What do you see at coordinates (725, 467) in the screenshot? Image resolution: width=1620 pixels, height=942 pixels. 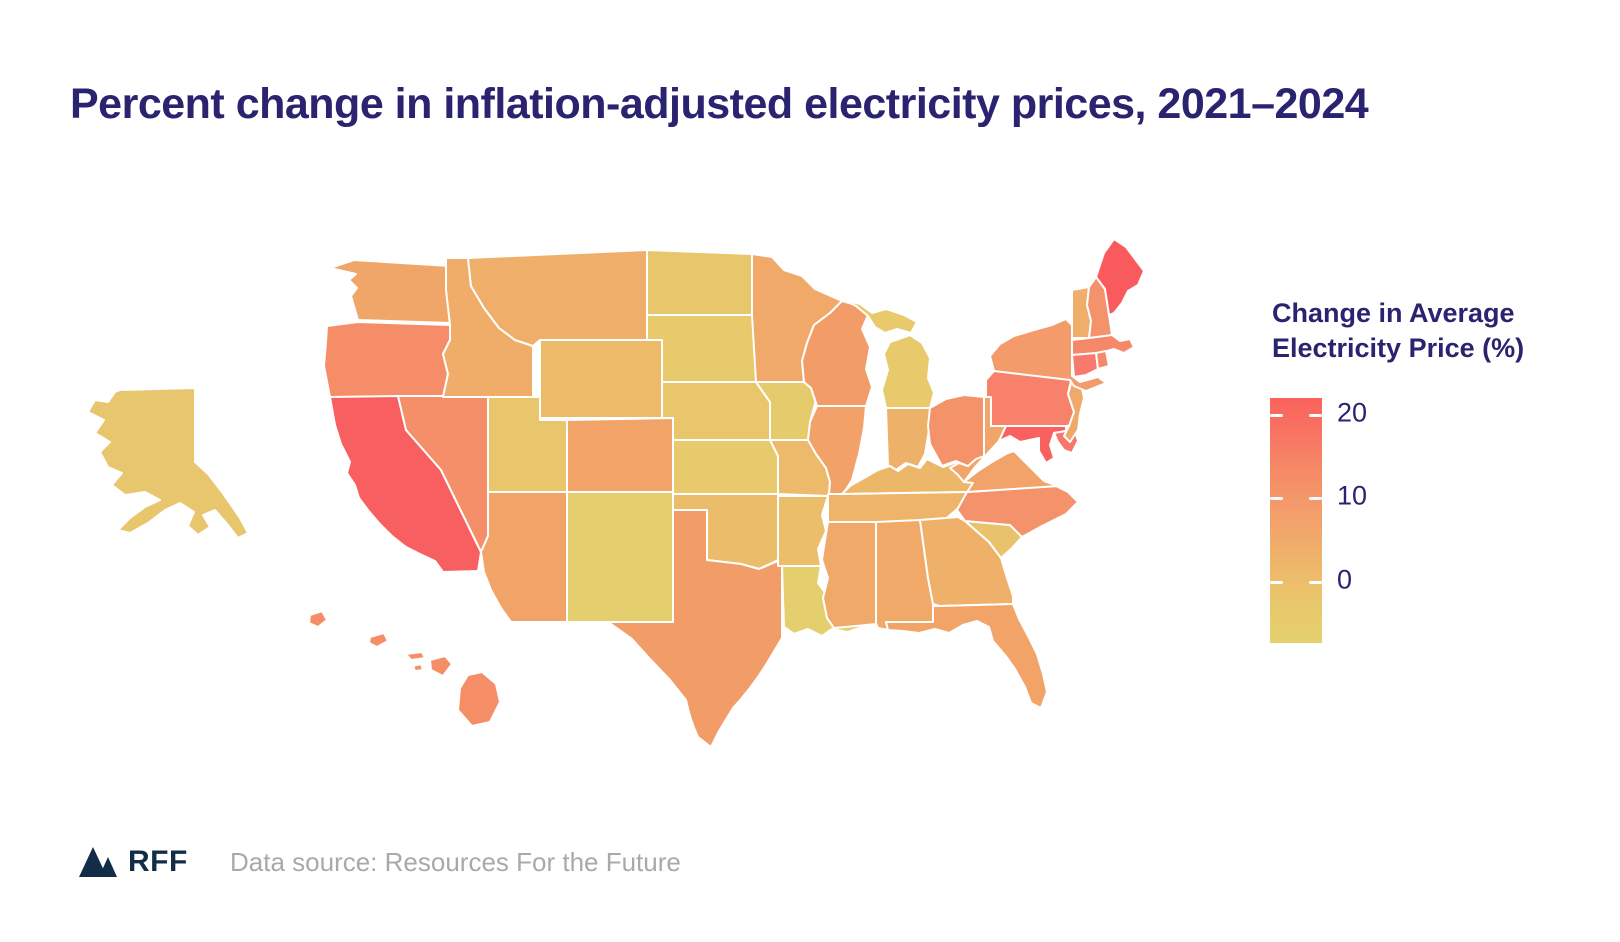 I see `state-kansas` at bounding box center [725, 467].